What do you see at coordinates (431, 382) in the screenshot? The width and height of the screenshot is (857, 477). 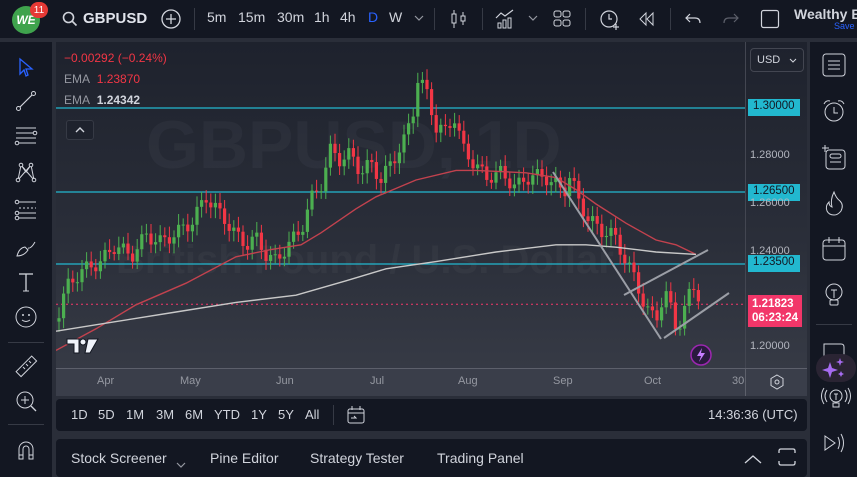 I see `time-axis: Apr May Jun Jul Aug Sep Oct 30` at bounding box center [431, 382].